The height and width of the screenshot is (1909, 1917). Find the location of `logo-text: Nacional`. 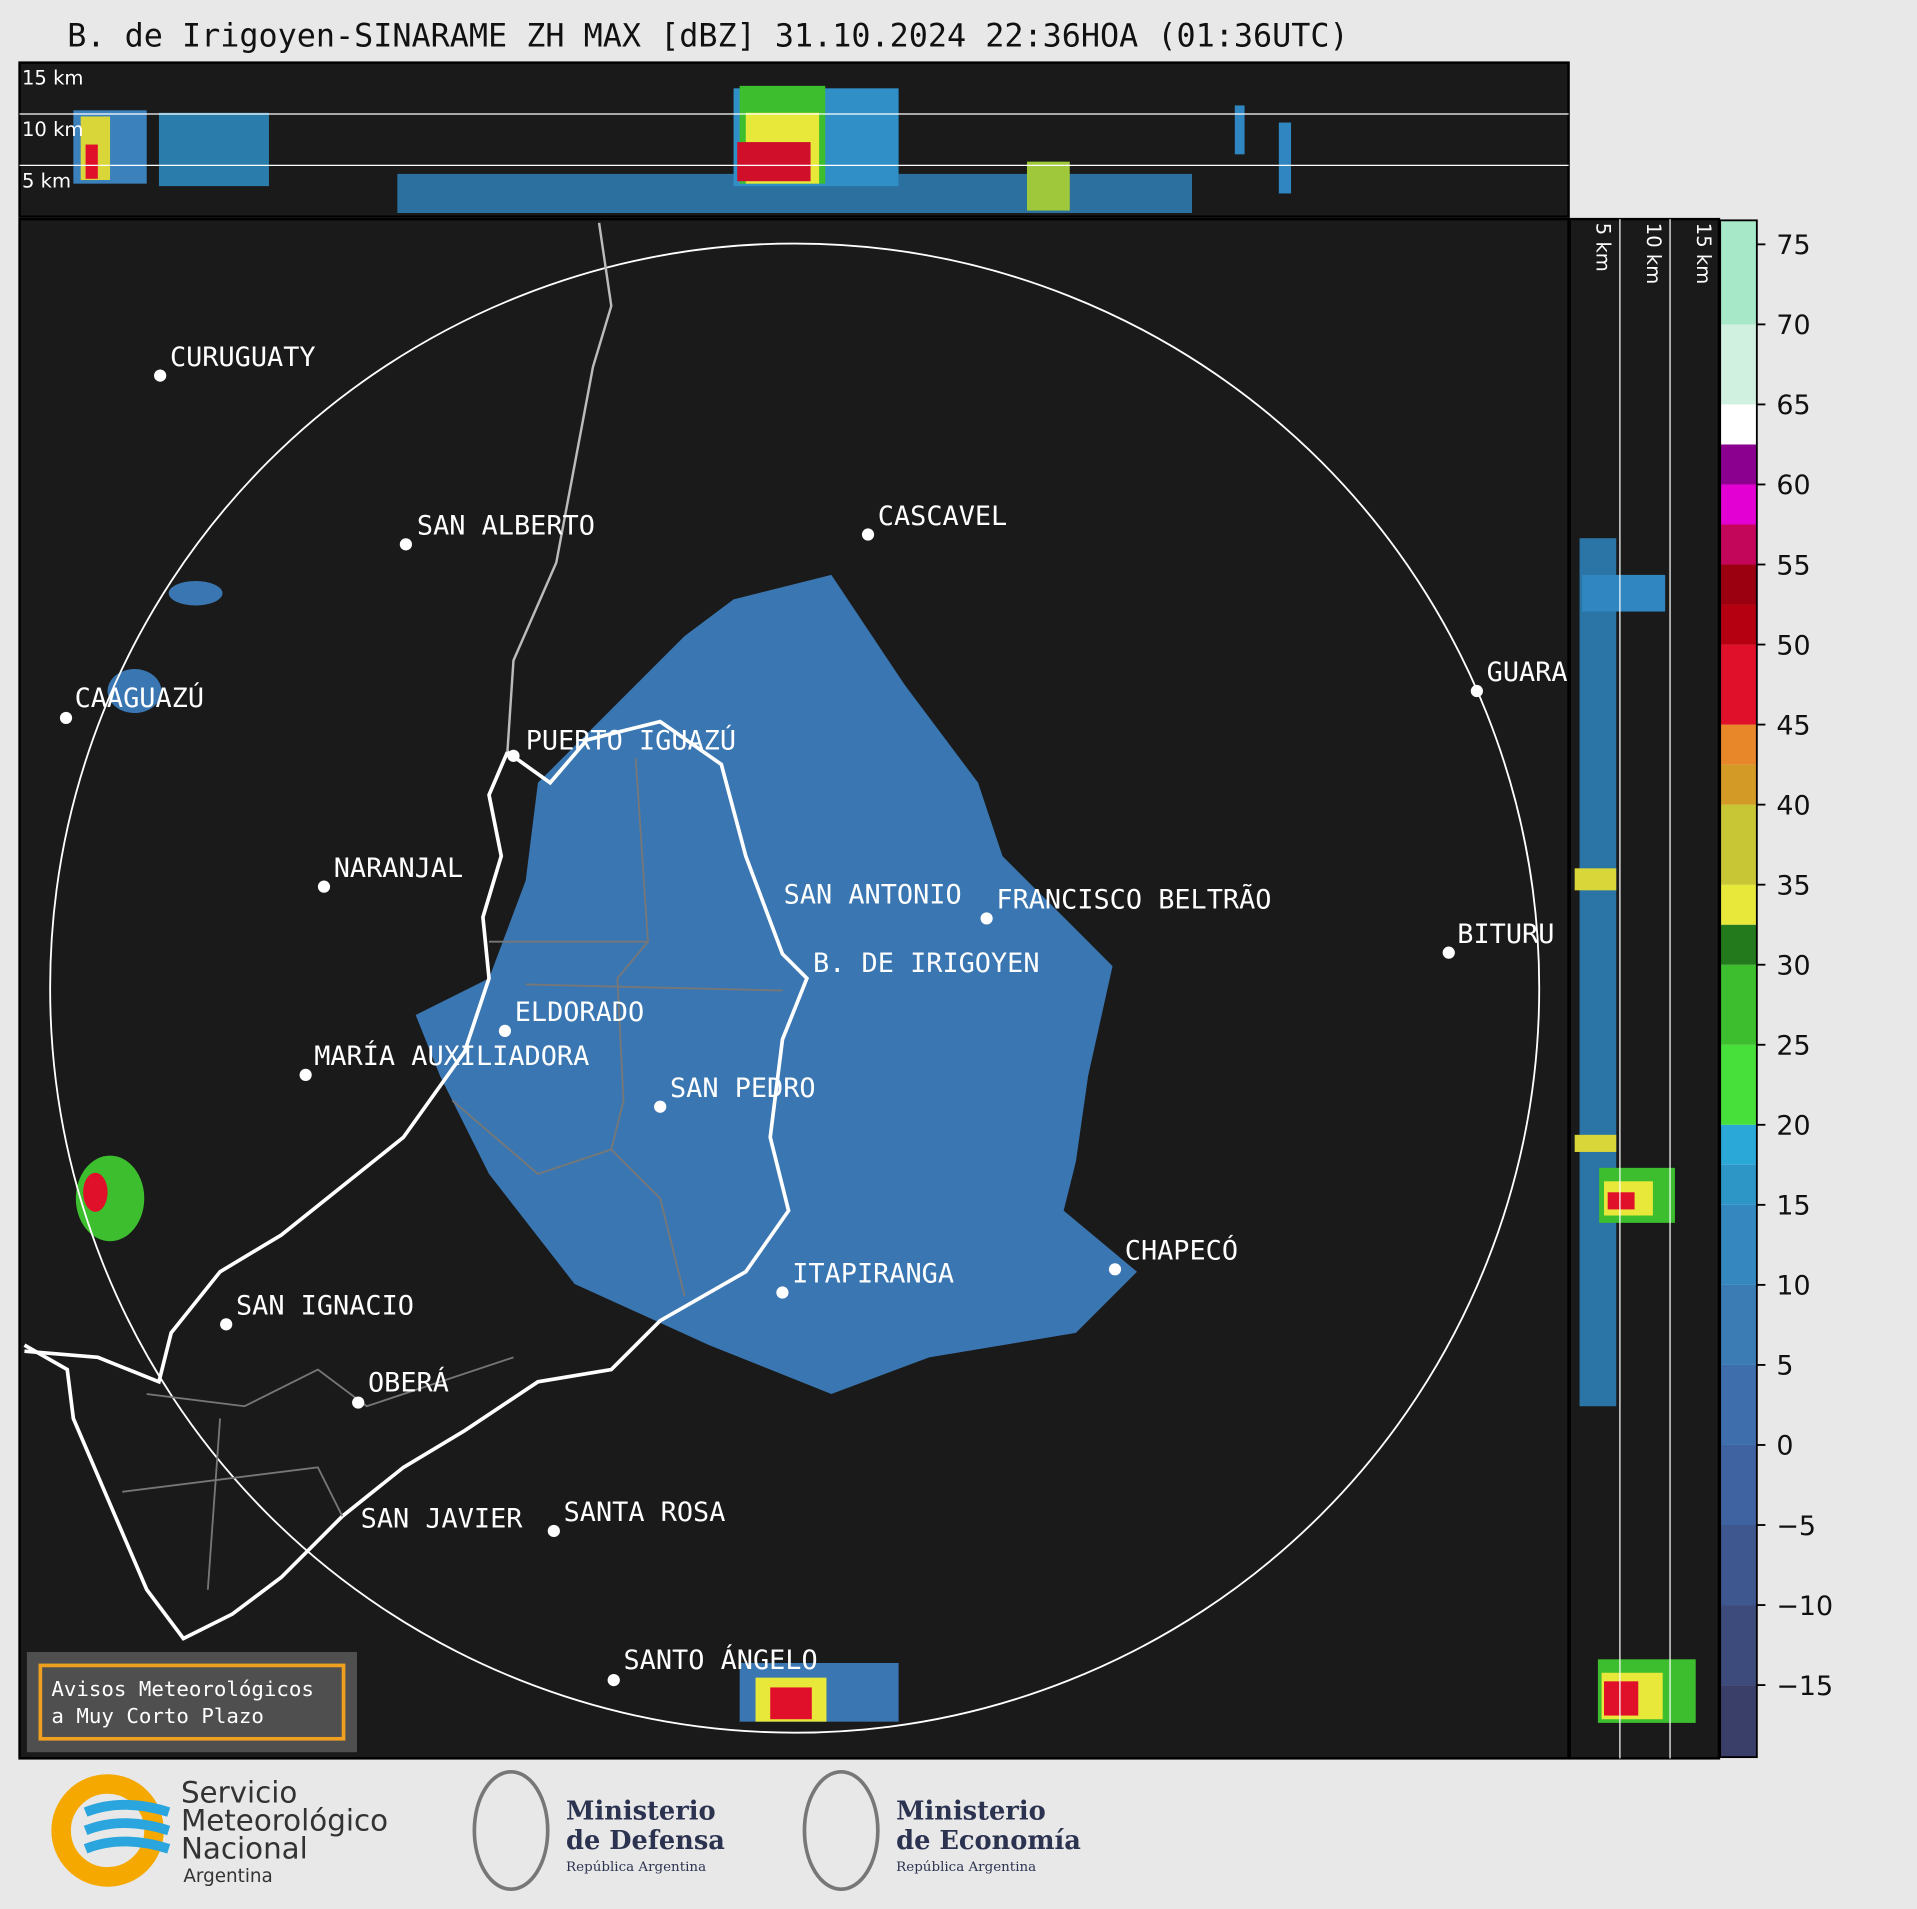

logo-text: Nacional is located at coordinates (244, 1849).